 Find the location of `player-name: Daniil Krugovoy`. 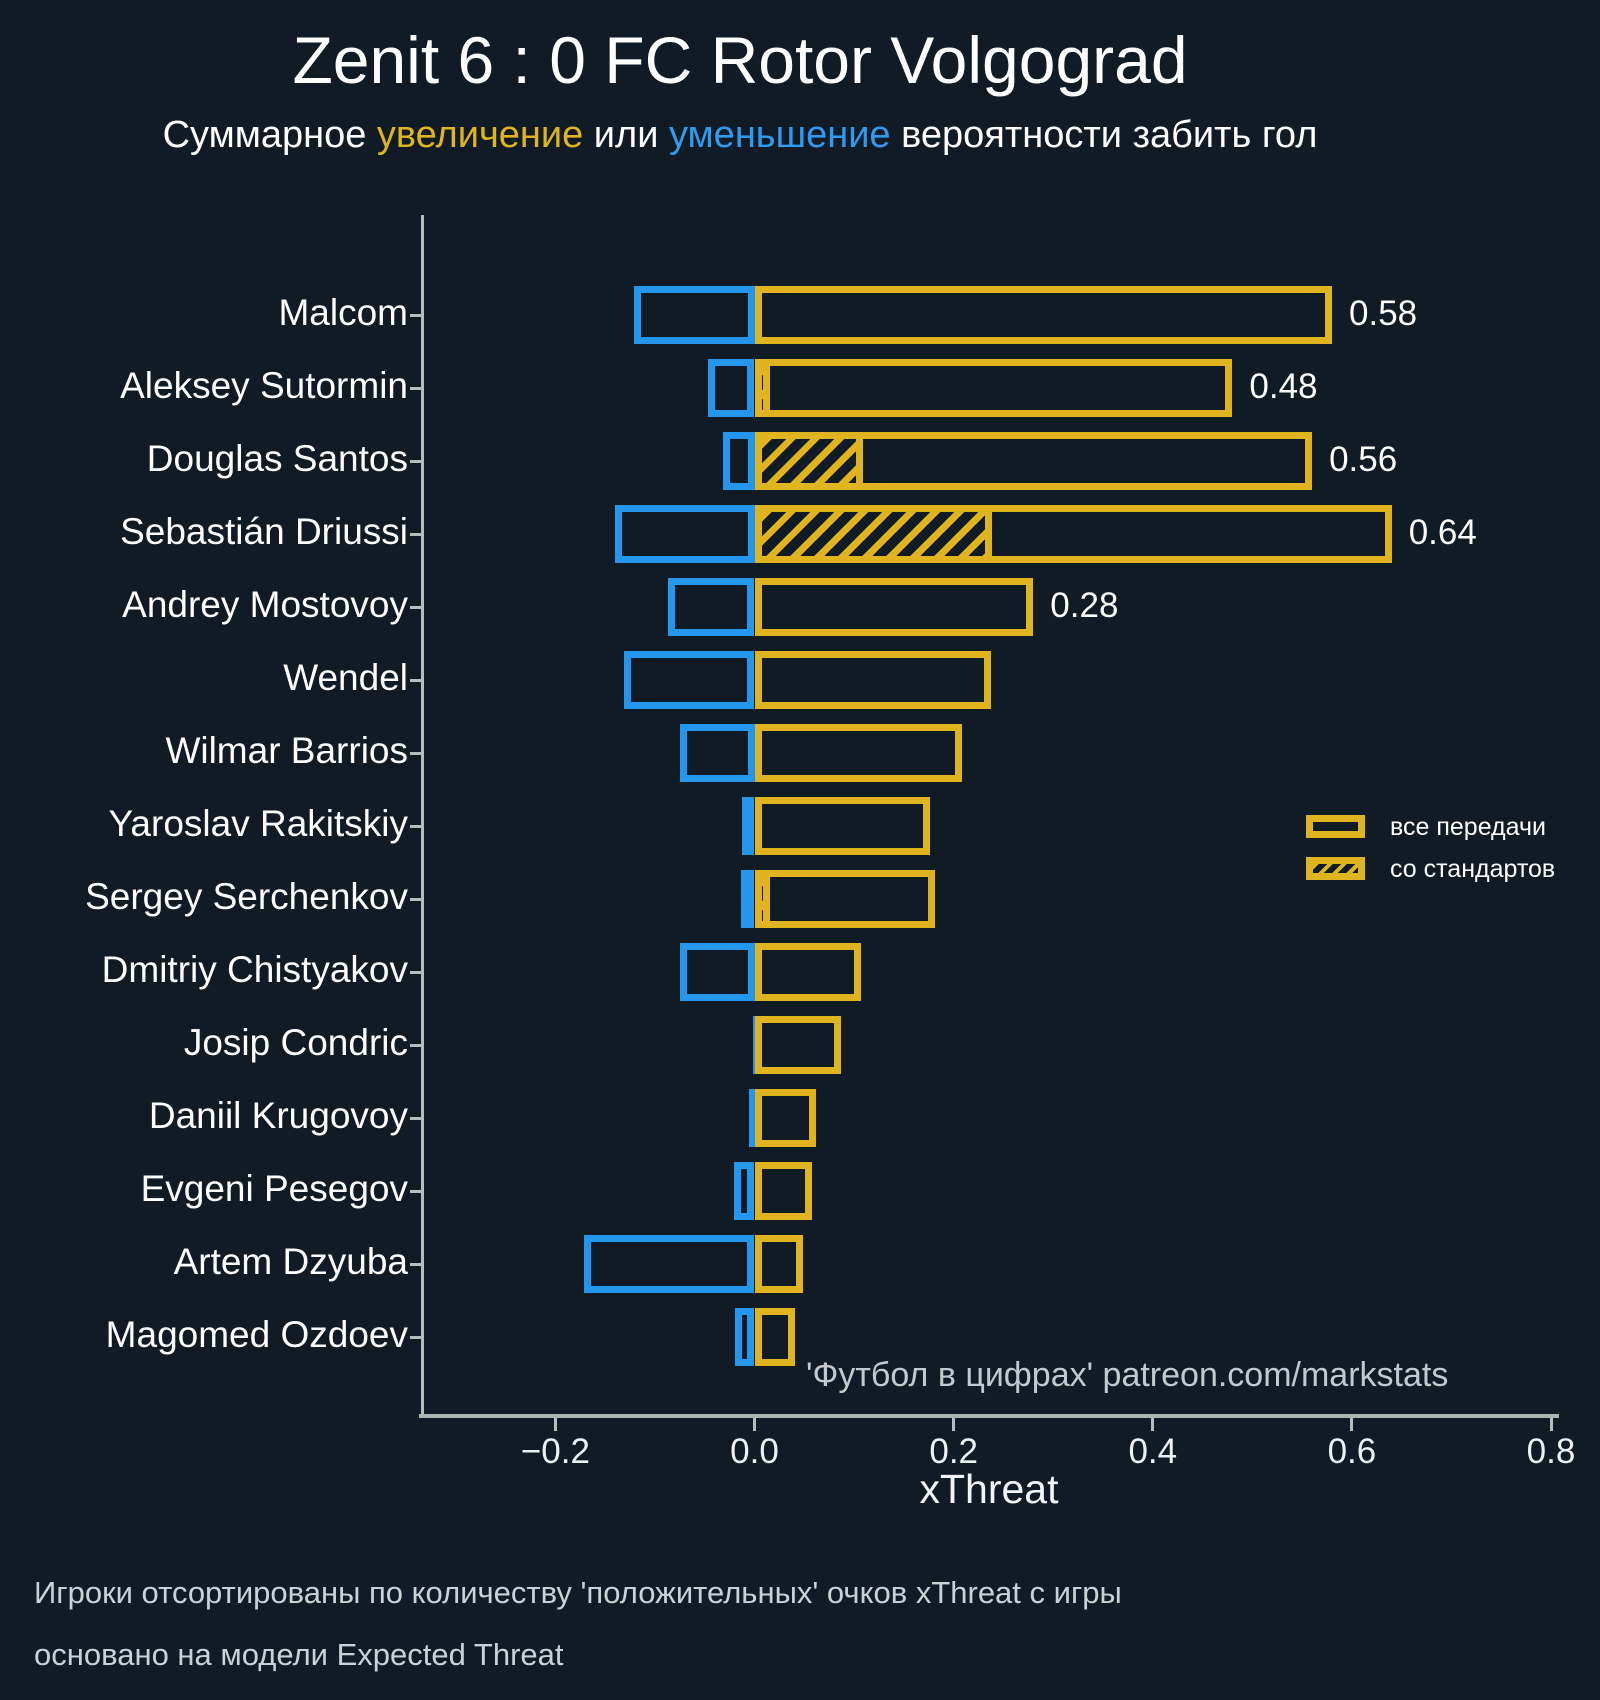

player-name: Daniil Krugovoy is located at coordinates (278, 1115).